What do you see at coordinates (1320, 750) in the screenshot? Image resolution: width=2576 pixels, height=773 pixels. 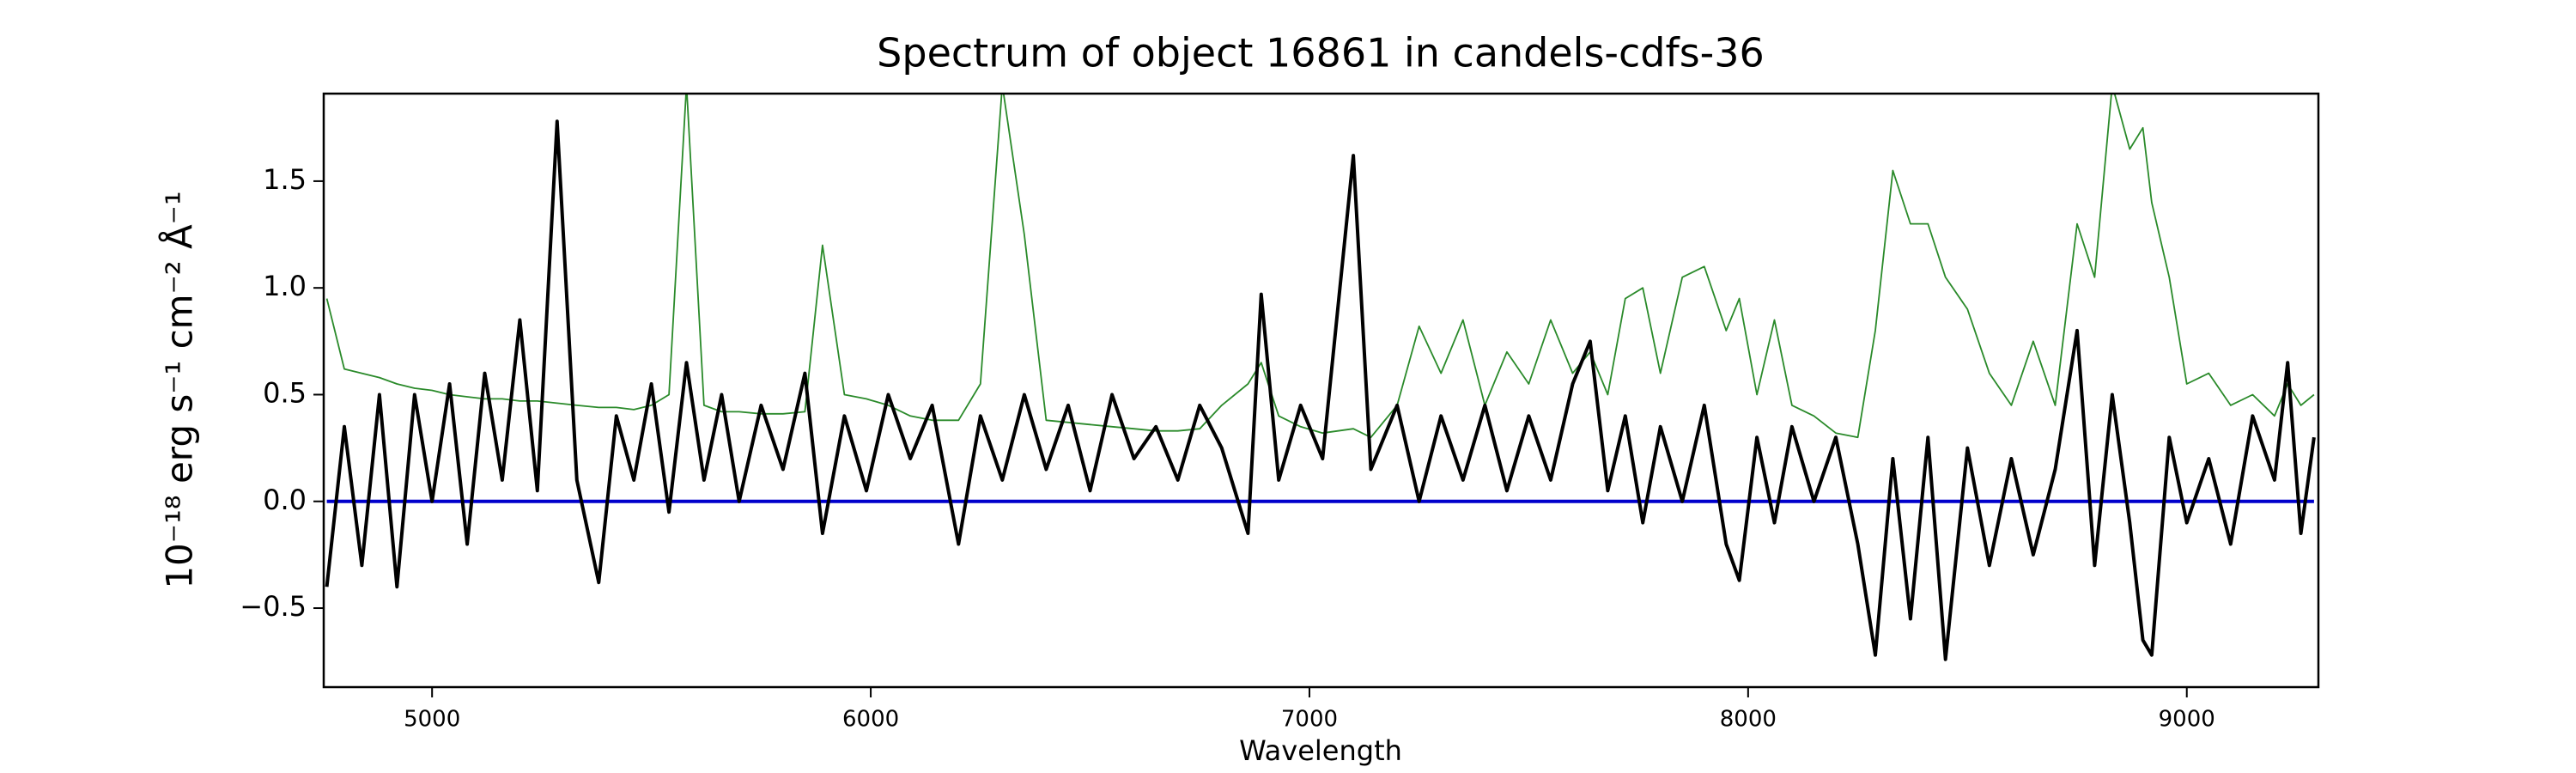 I see `x-axis-label: Wavelength` at bounding box center [1320, 750].